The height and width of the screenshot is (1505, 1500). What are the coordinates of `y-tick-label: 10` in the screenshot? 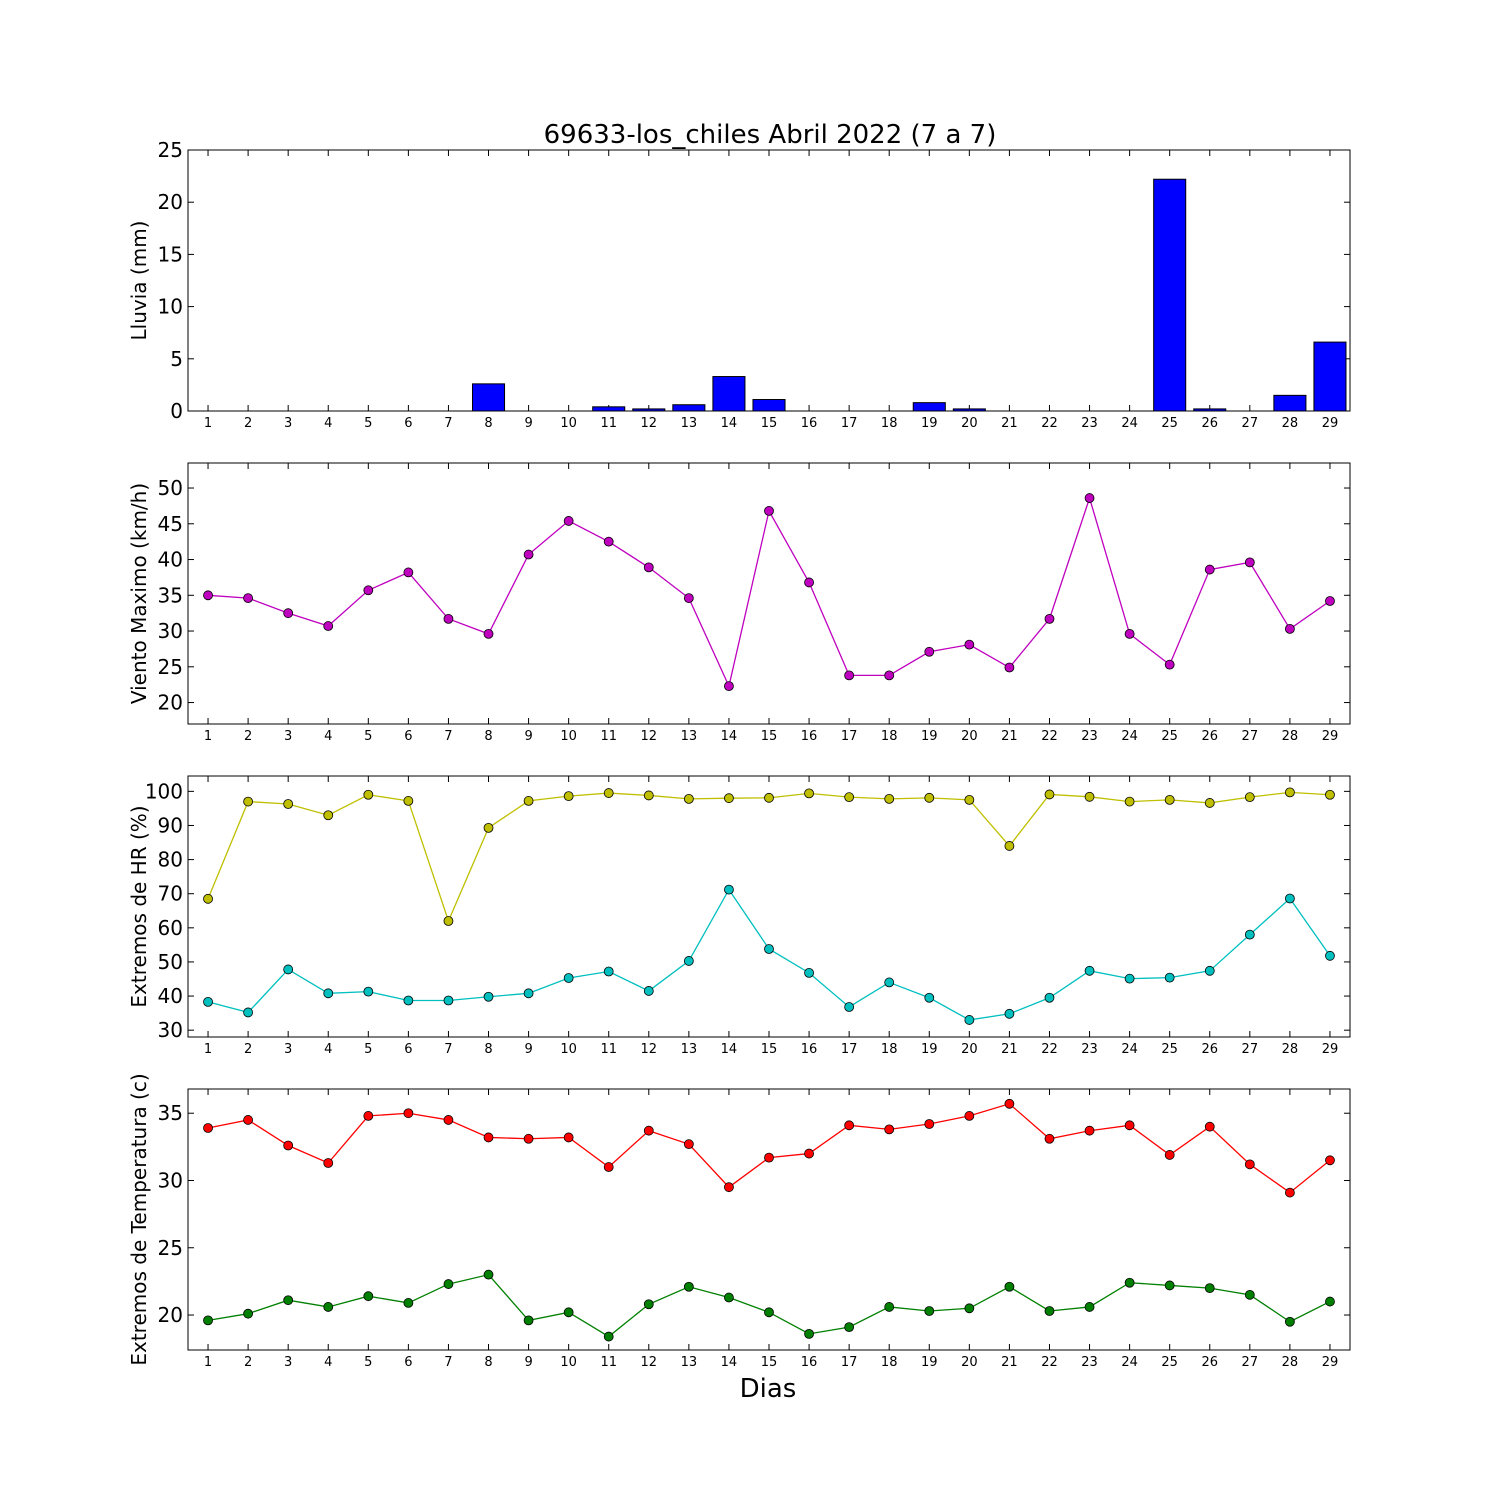 It's located at (170, 307).